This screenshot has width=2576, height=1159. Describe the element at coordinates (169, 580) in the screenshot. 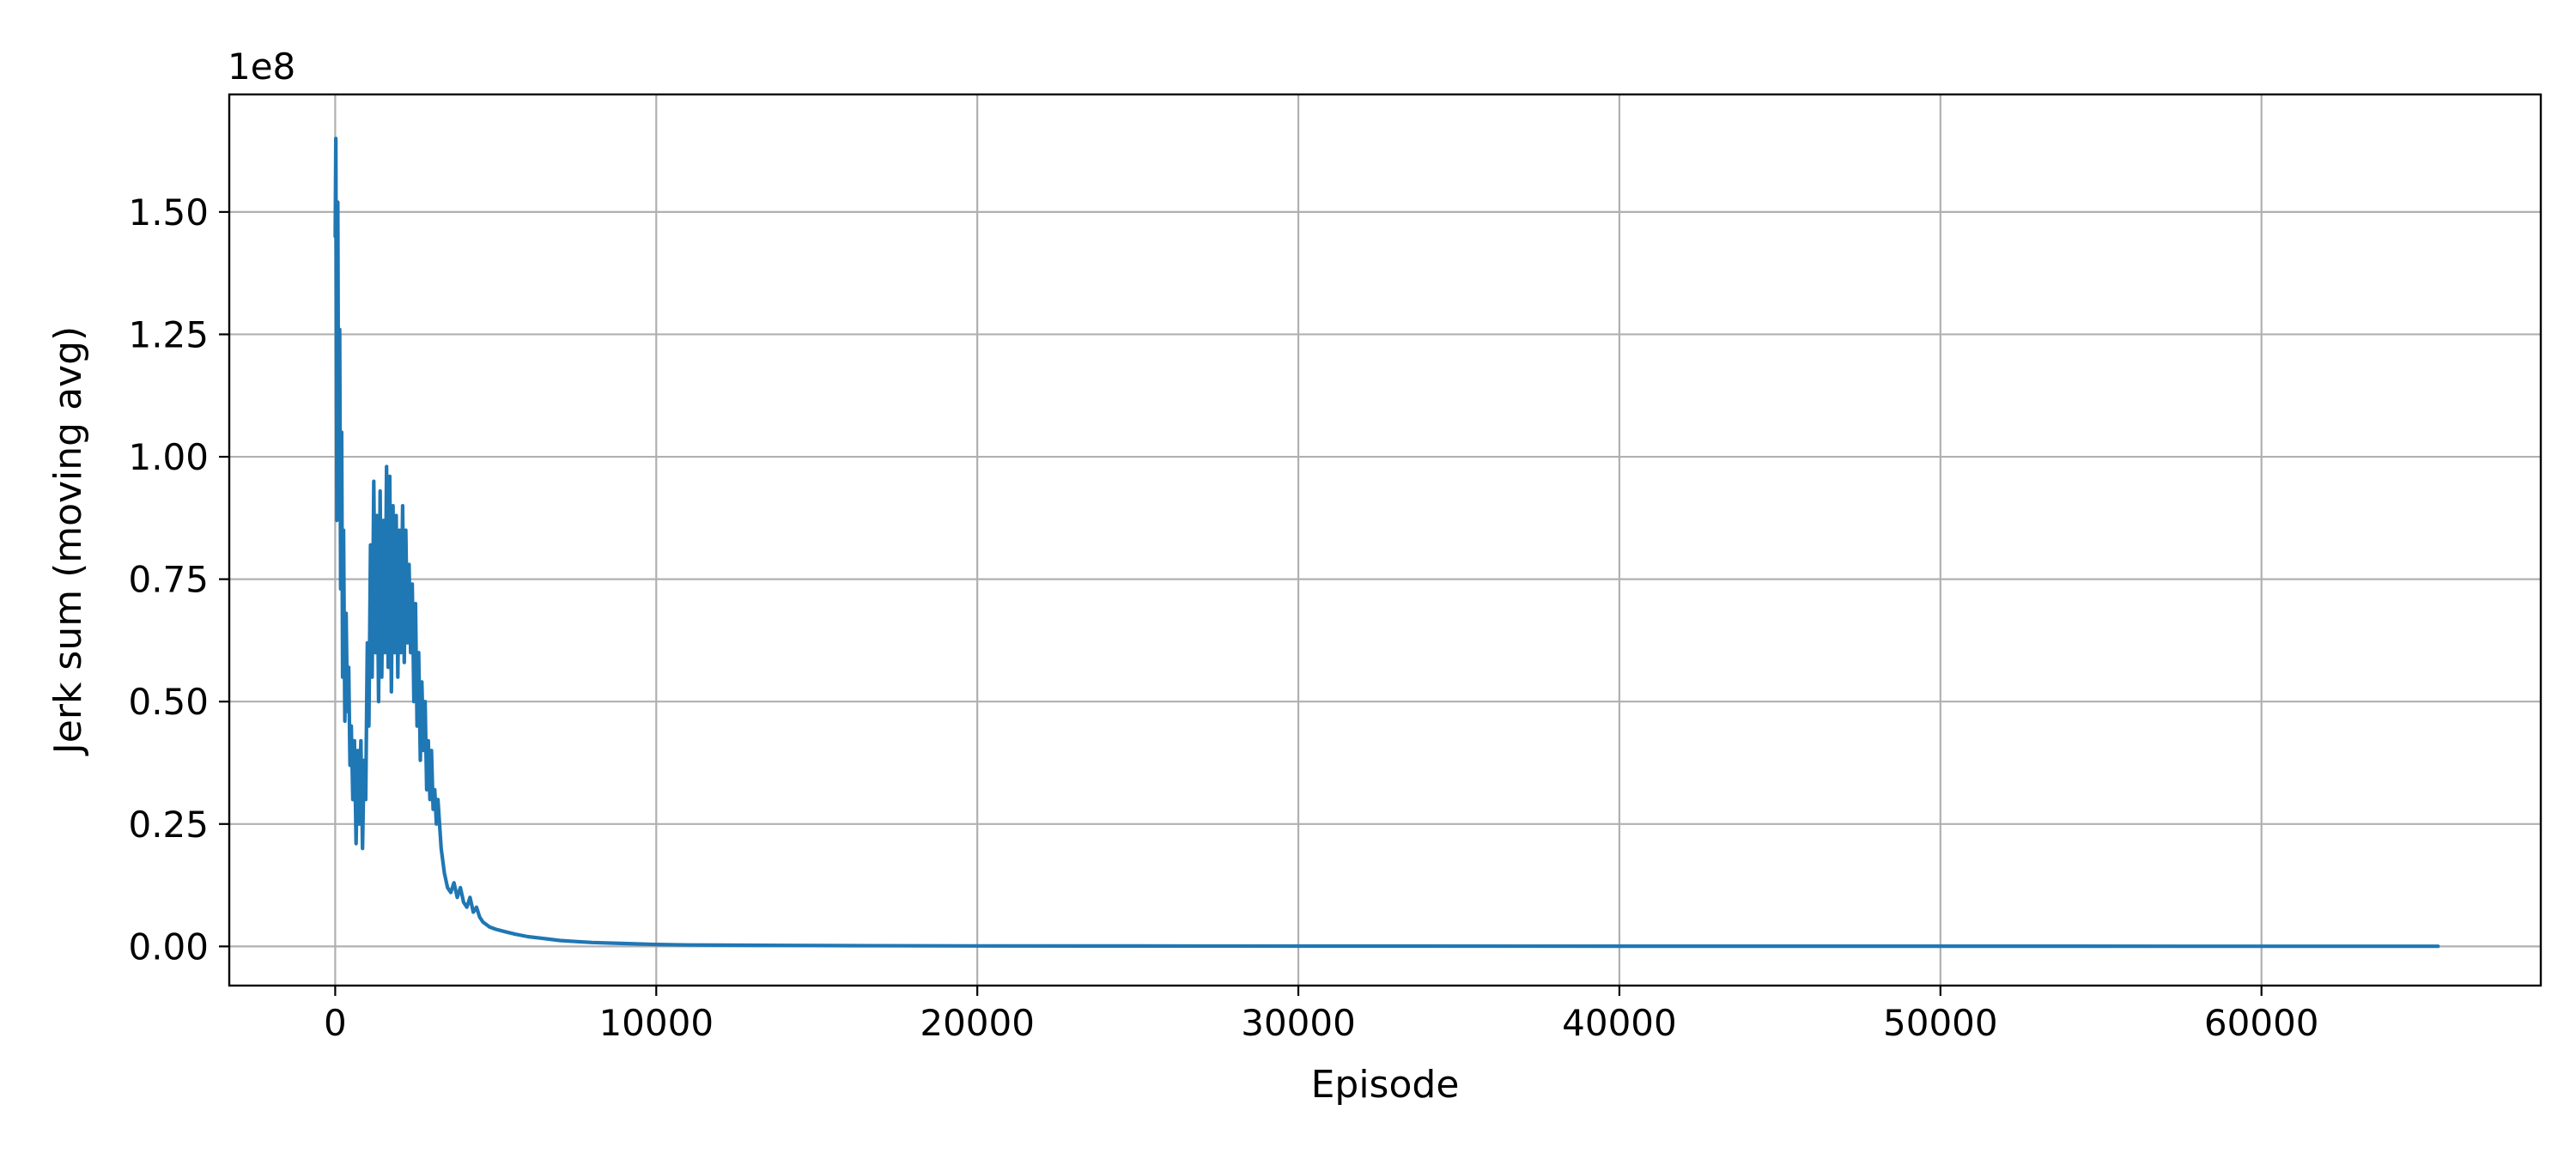

I see `y-tick-label: 0.75` at that location.